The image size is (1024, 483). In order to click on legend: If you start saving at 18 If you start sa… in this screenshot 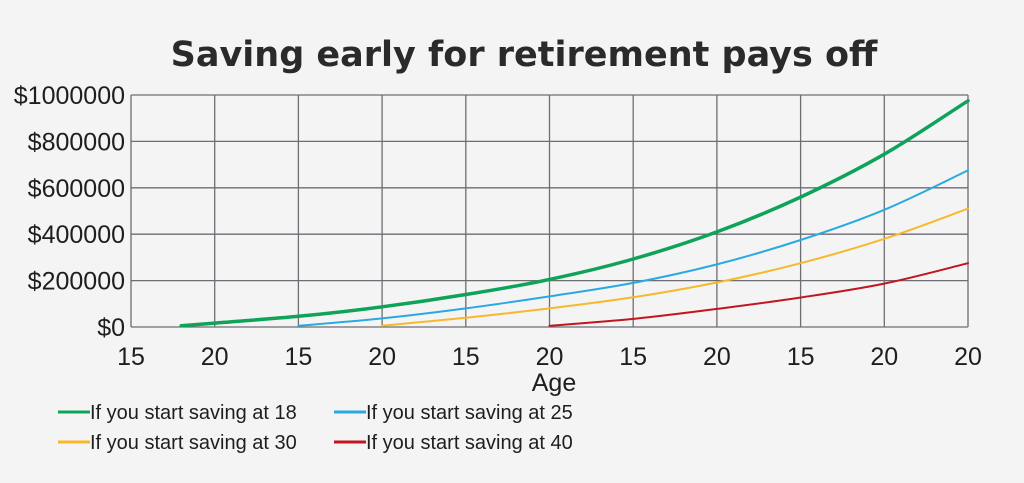, I will do `click(315, 428)`.